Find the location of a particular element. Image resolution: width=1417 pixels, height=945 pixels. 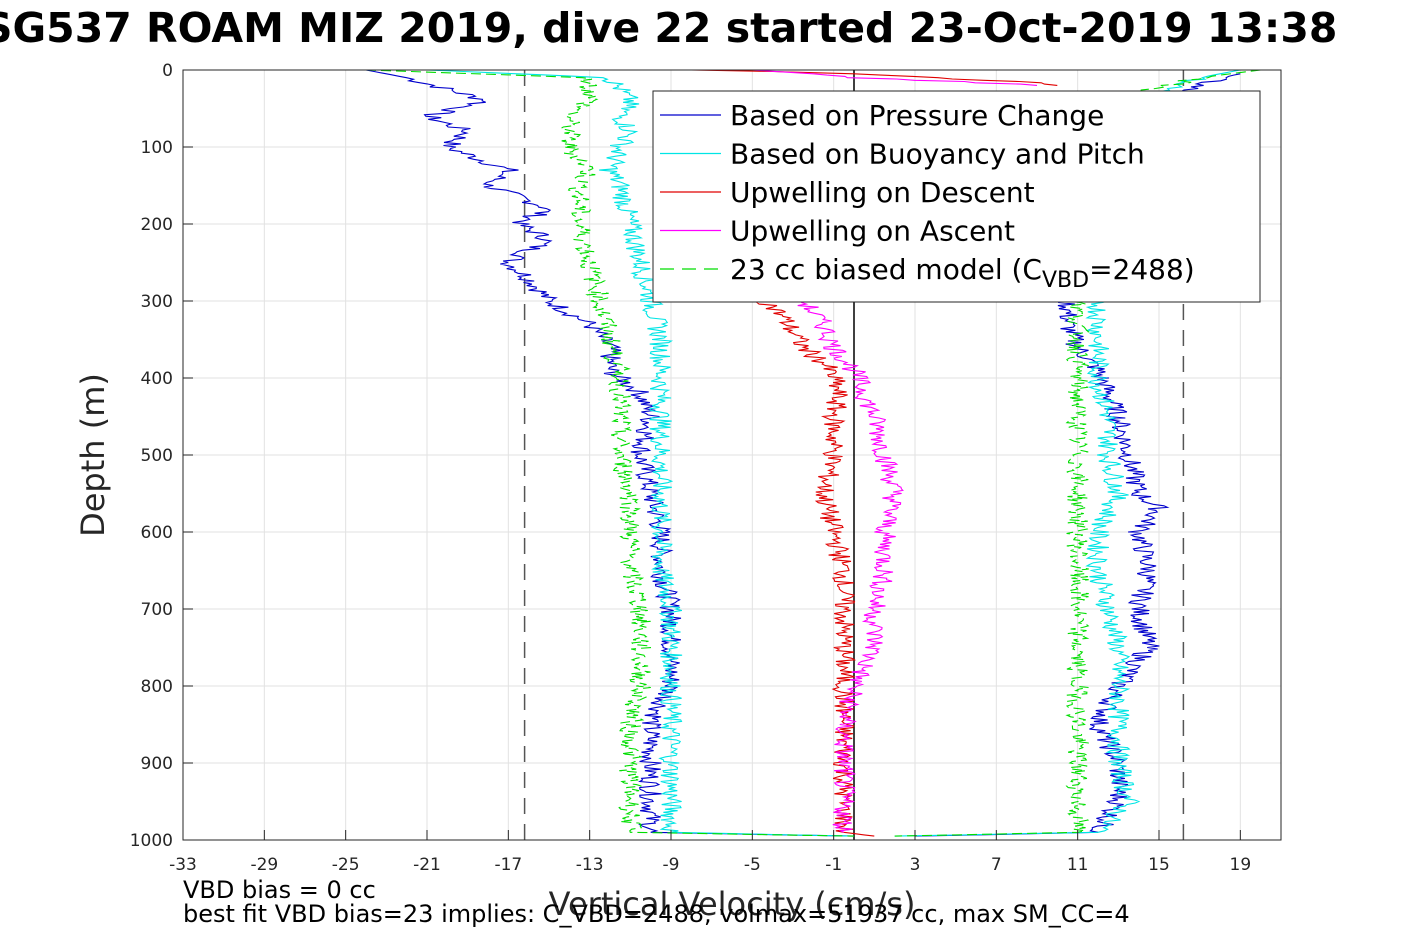

x-tick-label: -9 is located at coordinates (671, 865).